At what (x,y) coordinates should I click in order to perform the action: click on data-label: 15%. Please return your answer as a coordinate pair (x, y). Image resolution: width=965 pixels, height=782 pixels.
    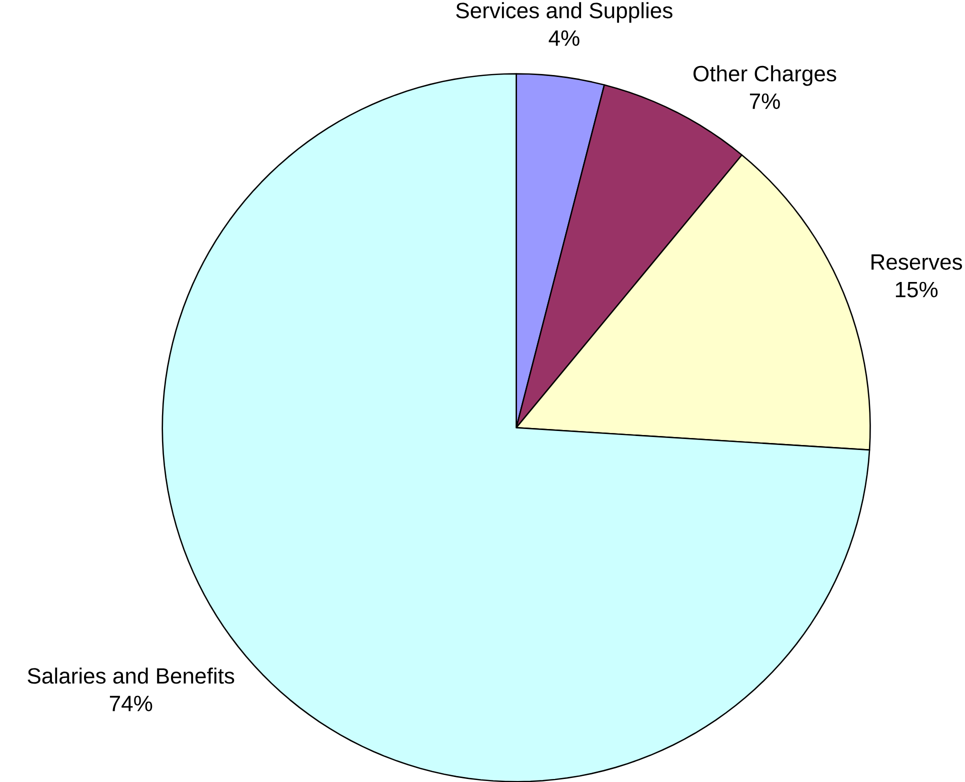
    Looking at the image, I should click on (917, 290).